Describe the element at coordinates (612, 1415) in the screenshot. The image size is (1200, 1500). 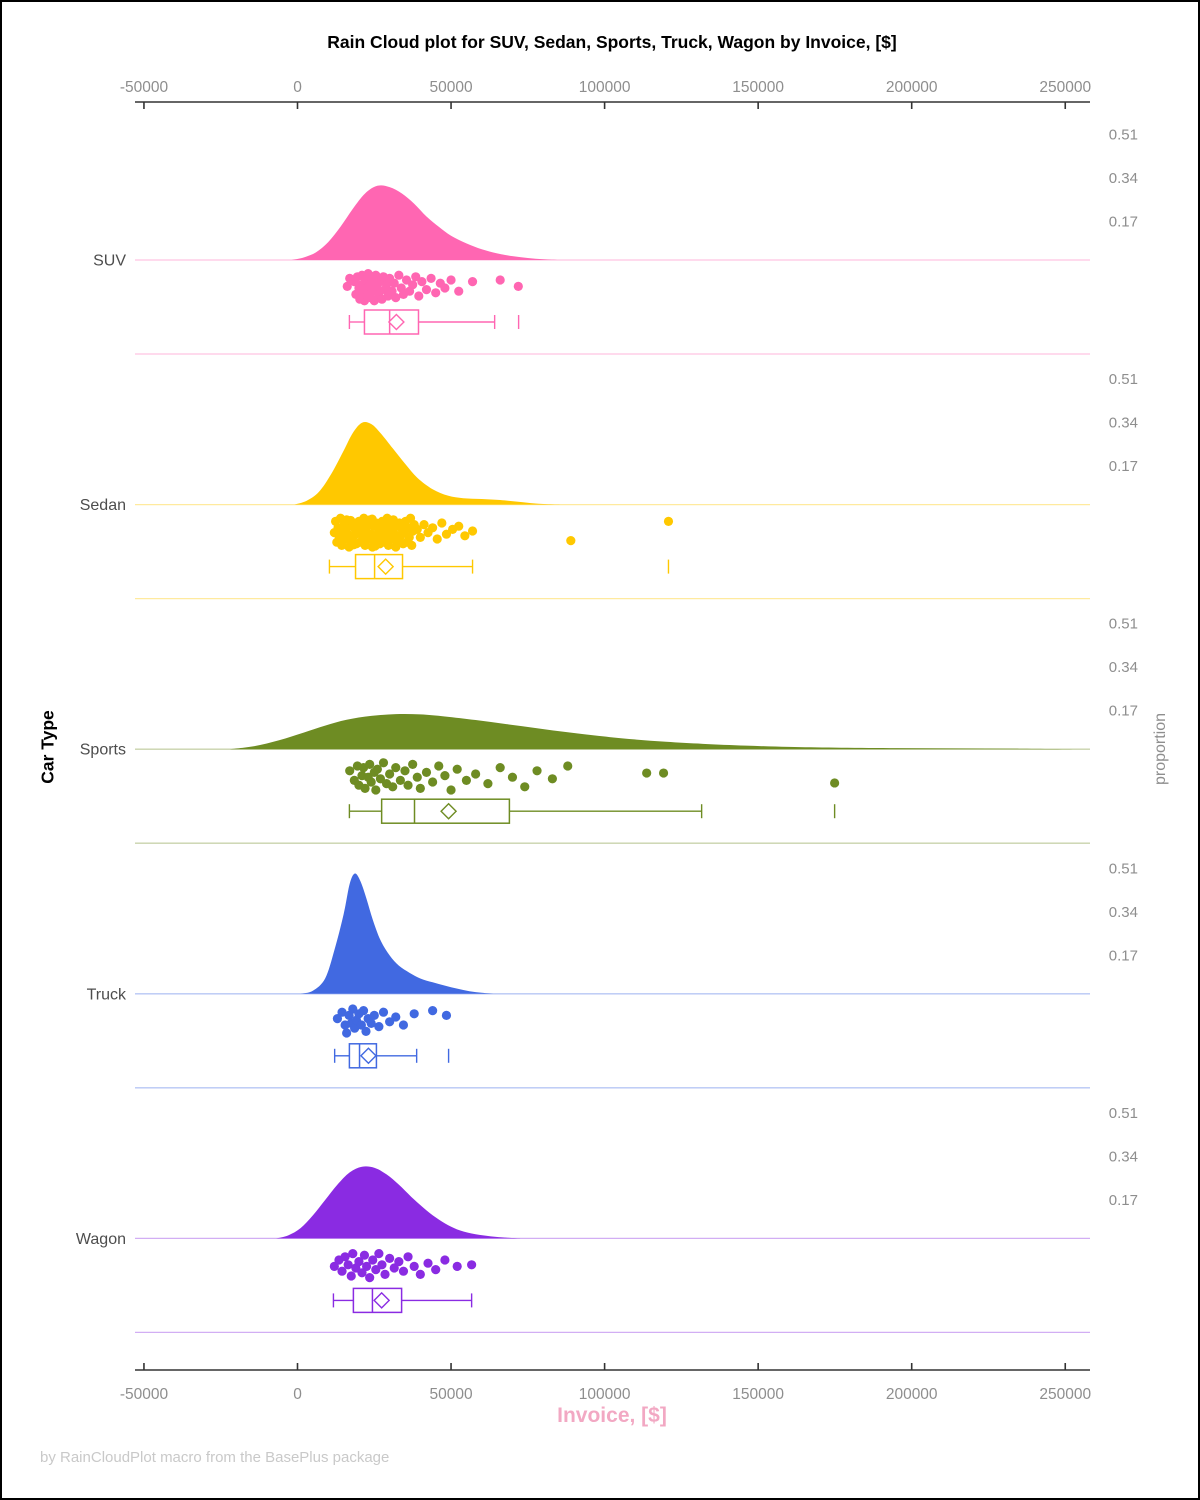
I see `x-axis-title-invoice: Invoice, [$]` at that location.